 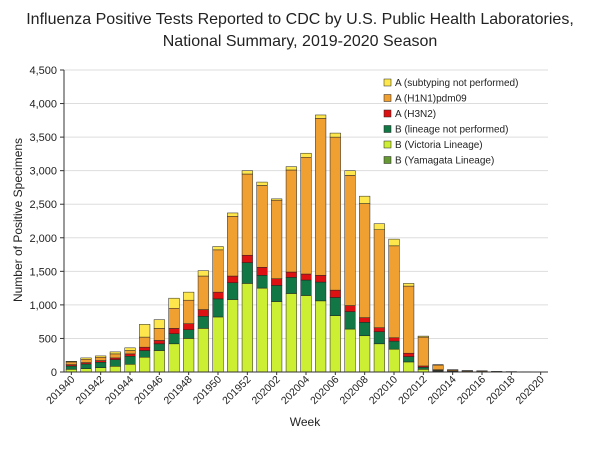 What do you see at coordinates (442, 390) in the screenshot?
I see `x-tick-label: 202014` at bounding box center [442, 390].